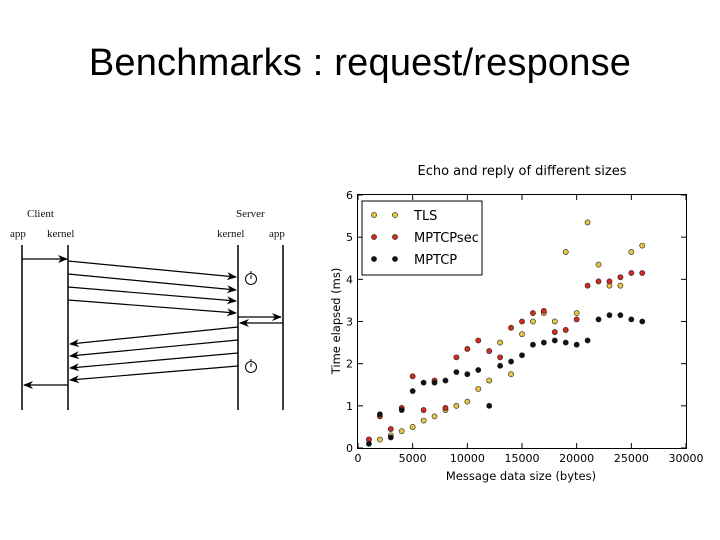 Image resolution: width=720 pixels, height=540 pixels. Describe the element at coordinates (349, 406) in the screenshot. I see `y-tick-label: 1` at that location.